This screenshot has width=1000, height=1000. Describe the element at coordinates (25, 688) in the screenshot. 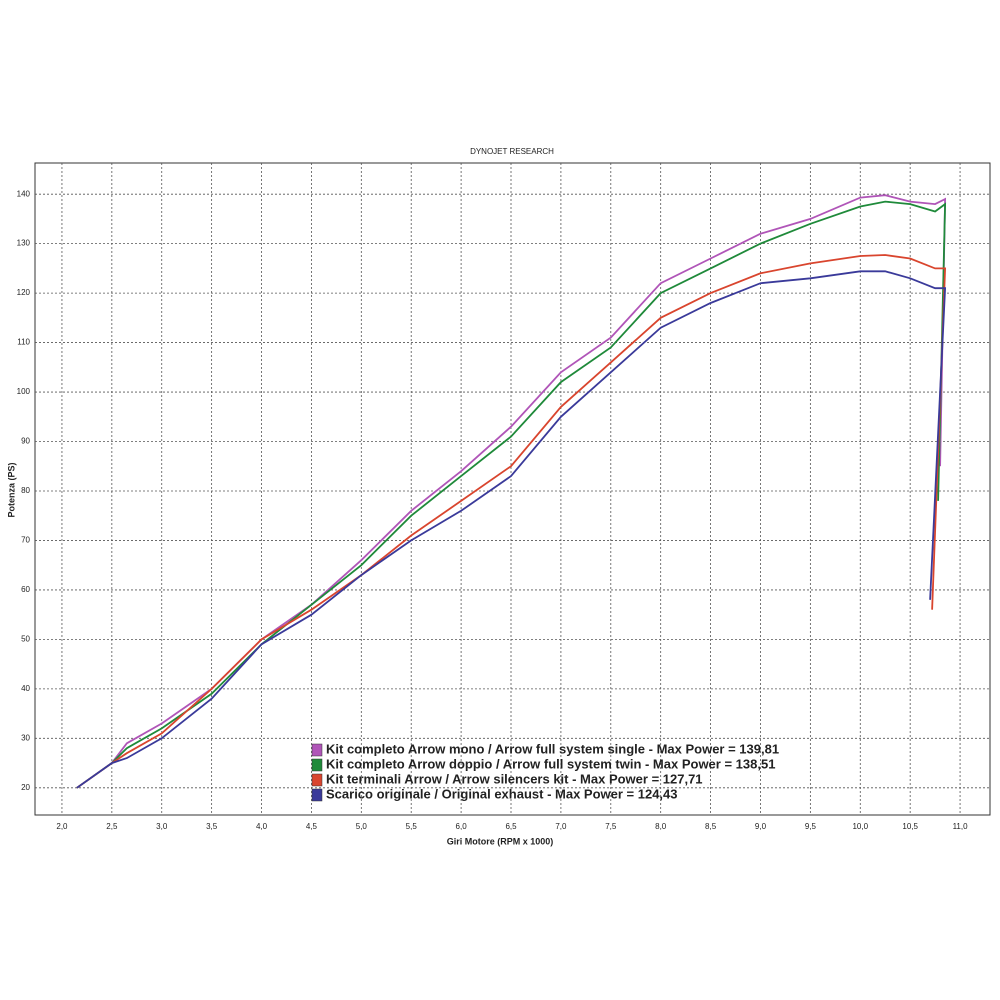

I see `y-tick-label: 40` at that location.